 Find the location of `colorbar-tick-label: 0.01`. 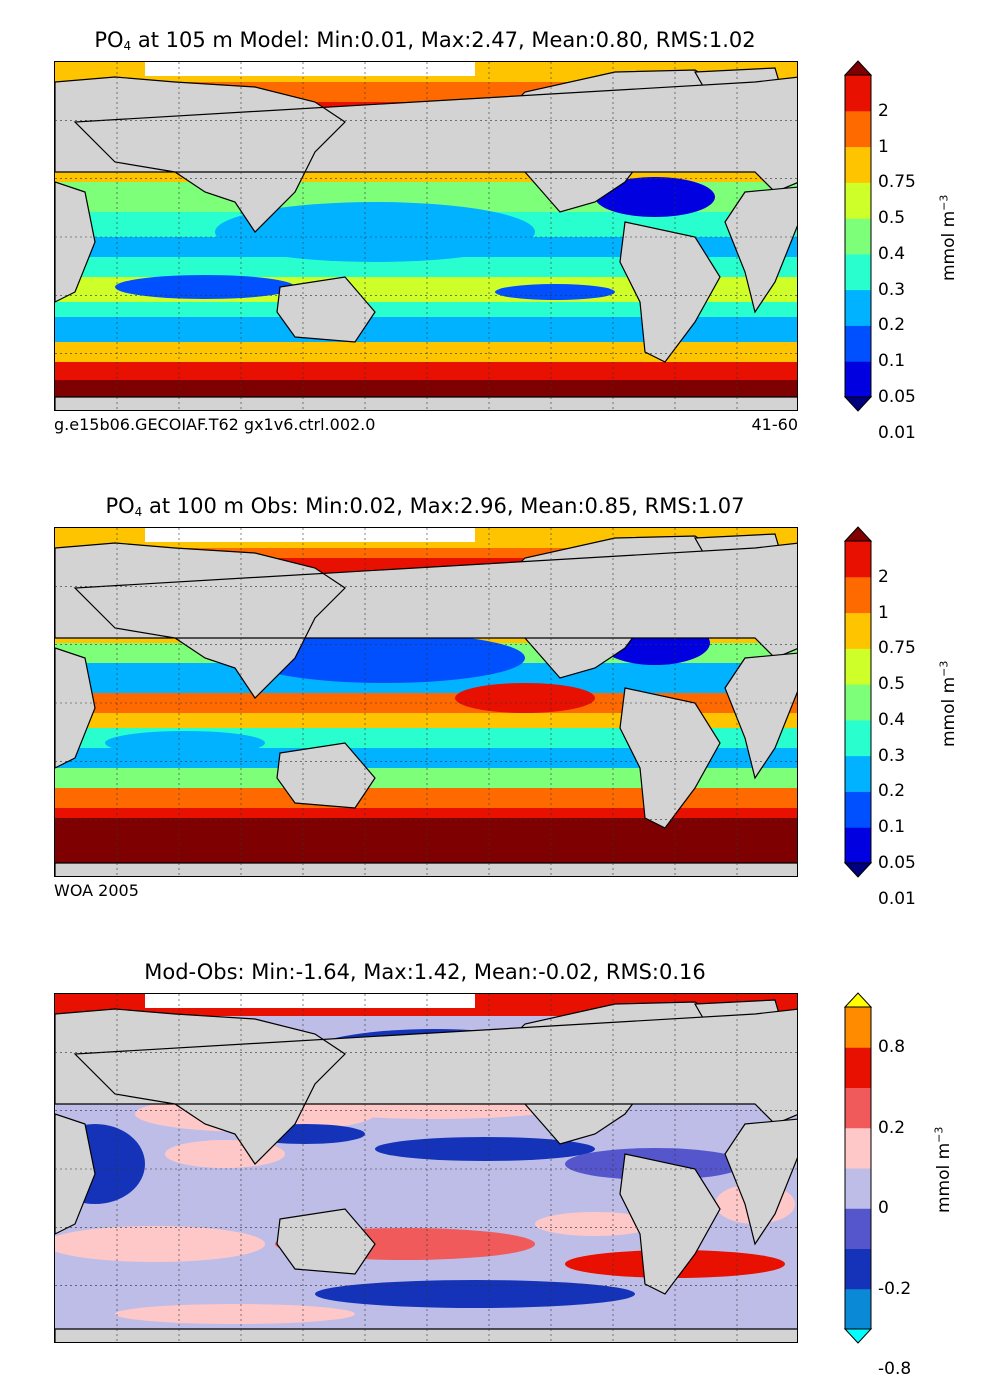

colorbar-tick-label: 0.01 is located at coordinates (897, 432).